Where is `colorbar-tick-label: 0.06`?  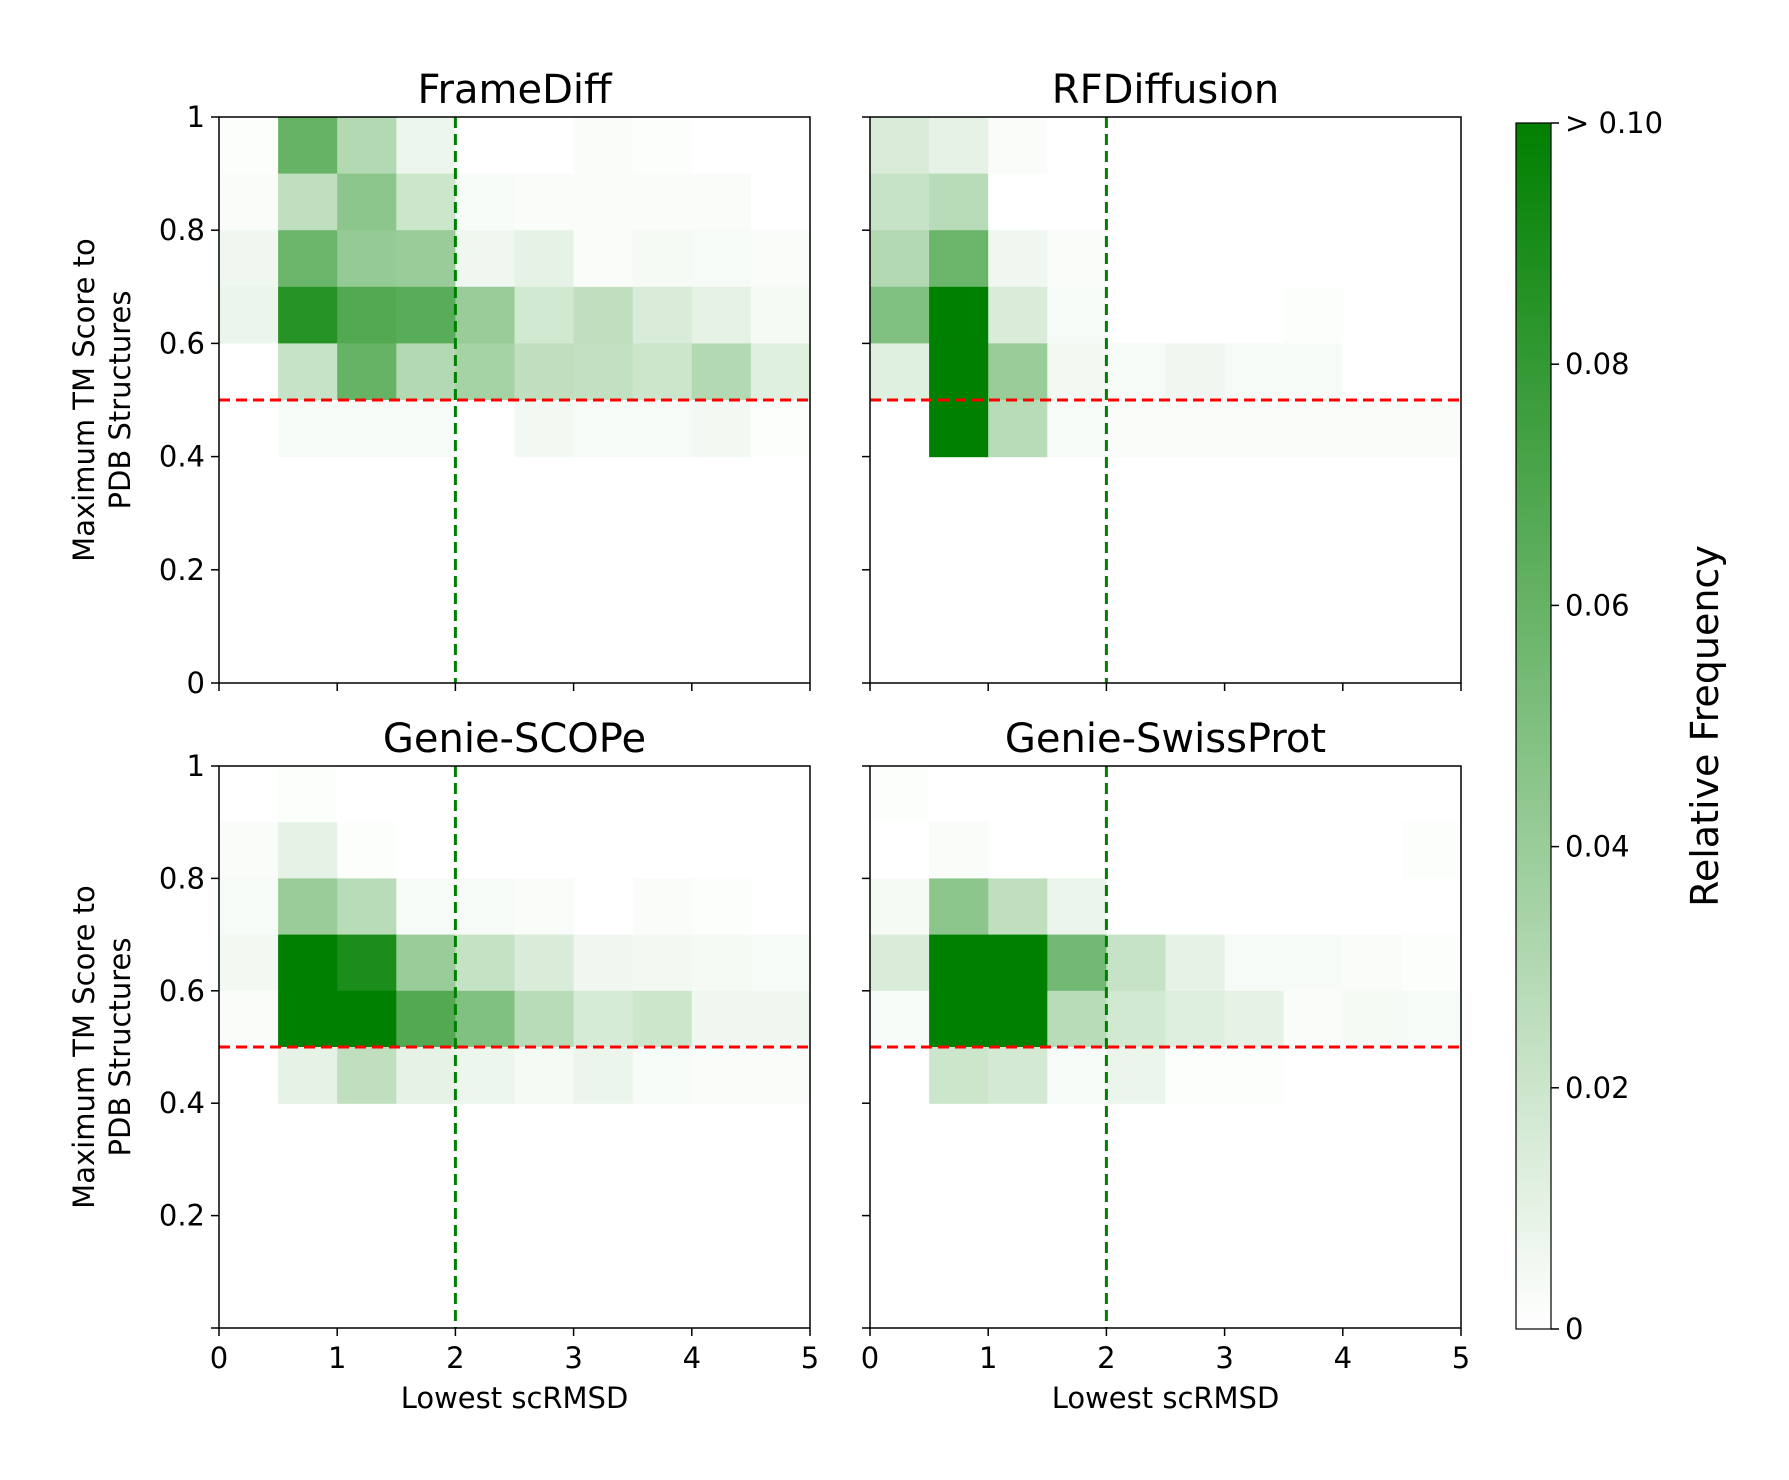 colorbar-tick-label: 0.06 is located at coordinates (1597, 605).